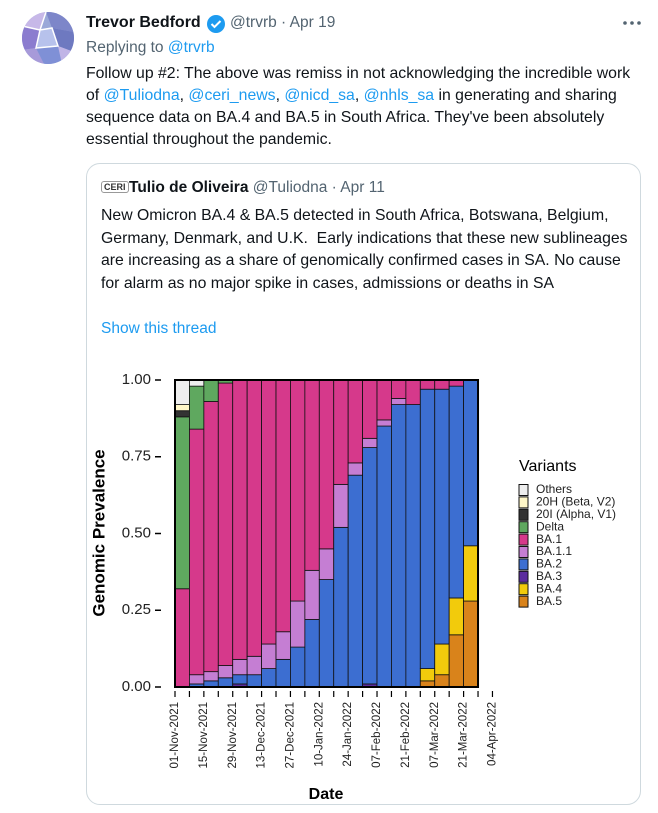 Image resolution: width=658 pixels, height=813 pixels. Describe the element at coordinates (549, 576) in the screenshot. I see `legend-label: BA.3` at that location.